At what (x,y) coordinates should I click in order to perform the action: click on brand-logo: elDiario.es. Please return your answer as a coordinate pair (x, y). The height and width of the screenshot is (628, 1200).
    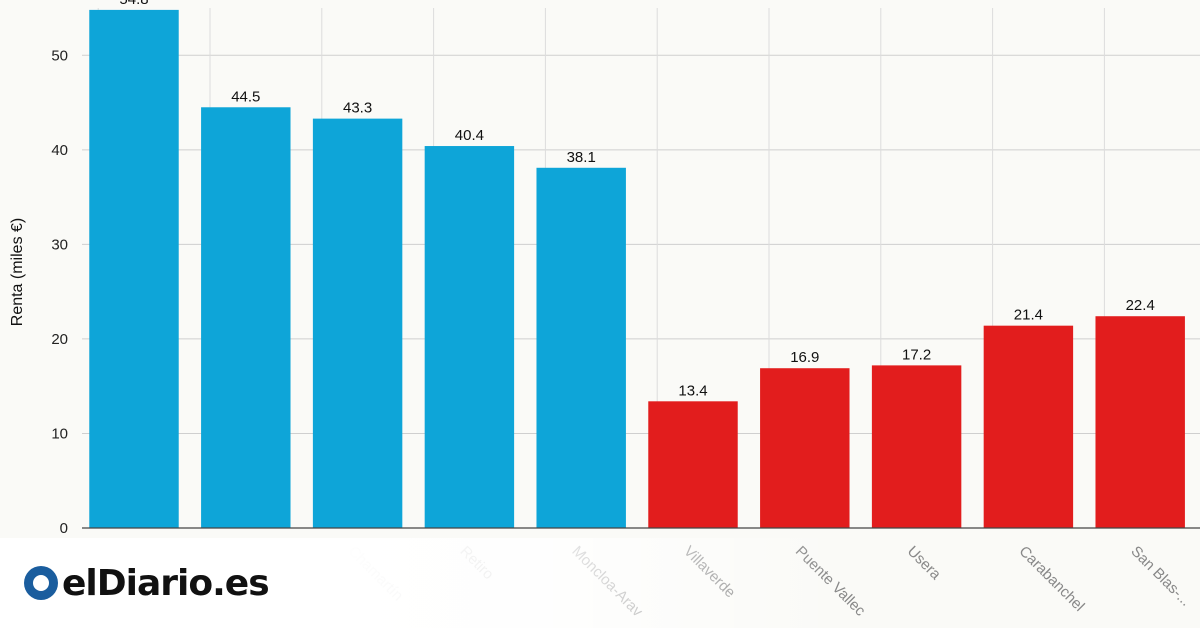
    Looking at the image, I should click on (147, 583).